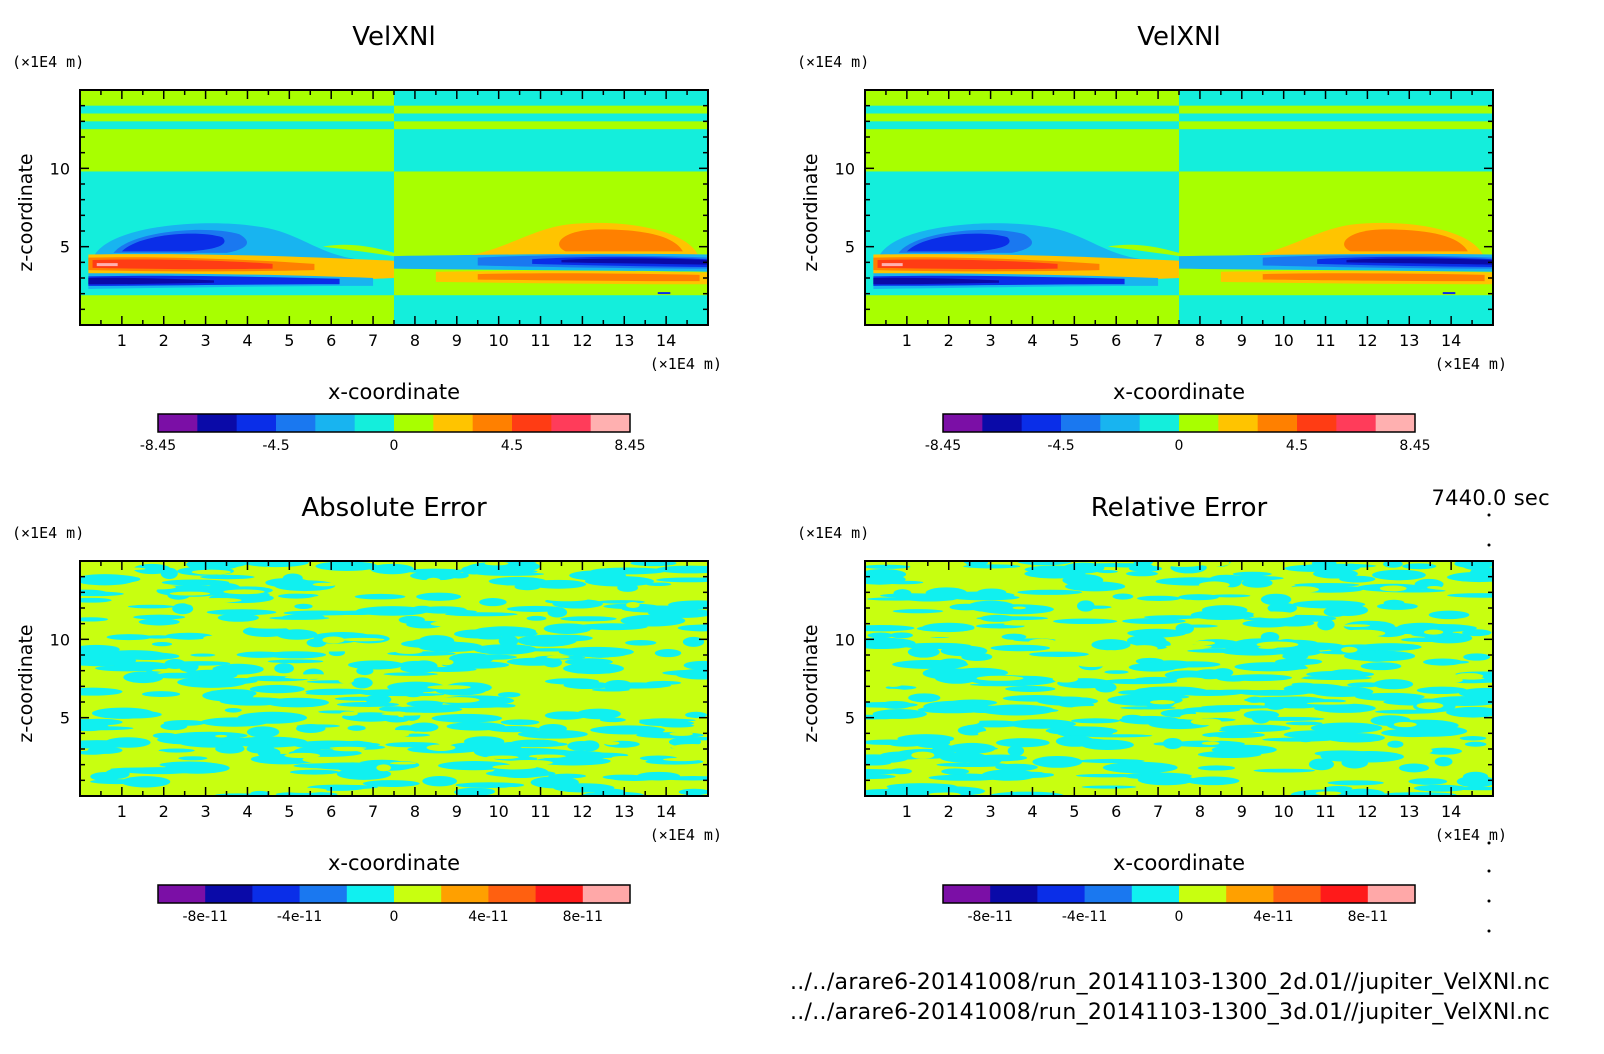 This screenshot has height=1054, width=1604. I want to click on y-unit-label: (×1E4 m), so click(833, 62).